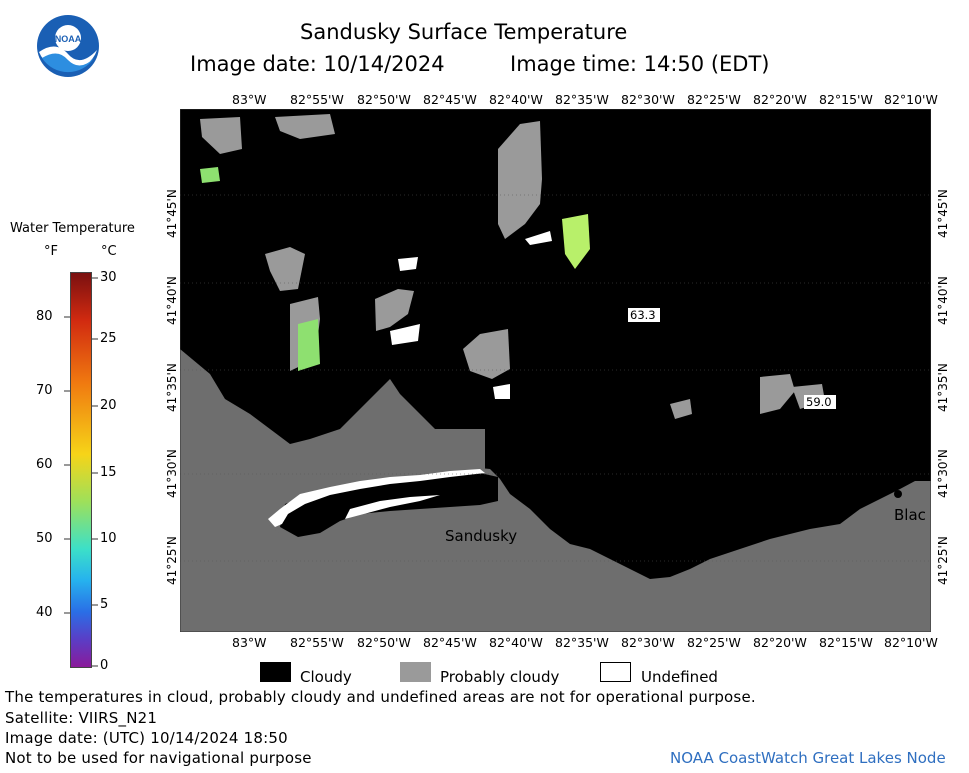  I want to click on image-date: Image date: 10/14/2024, so click(317, 64).